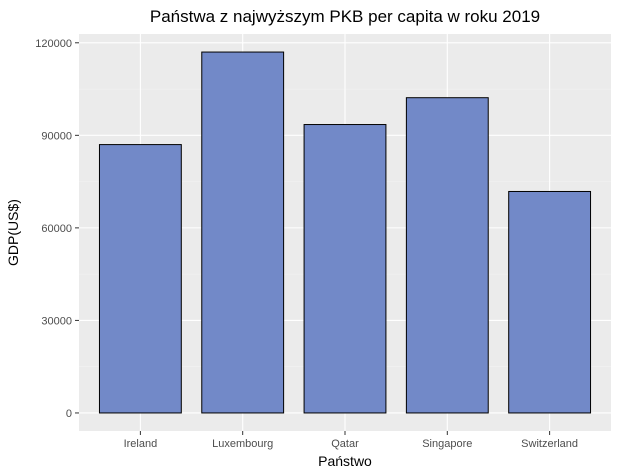 Image resolution: width=618 pixels, height=475 pixels. I want to click on y-tick-label: 30000, so click(56, 321).